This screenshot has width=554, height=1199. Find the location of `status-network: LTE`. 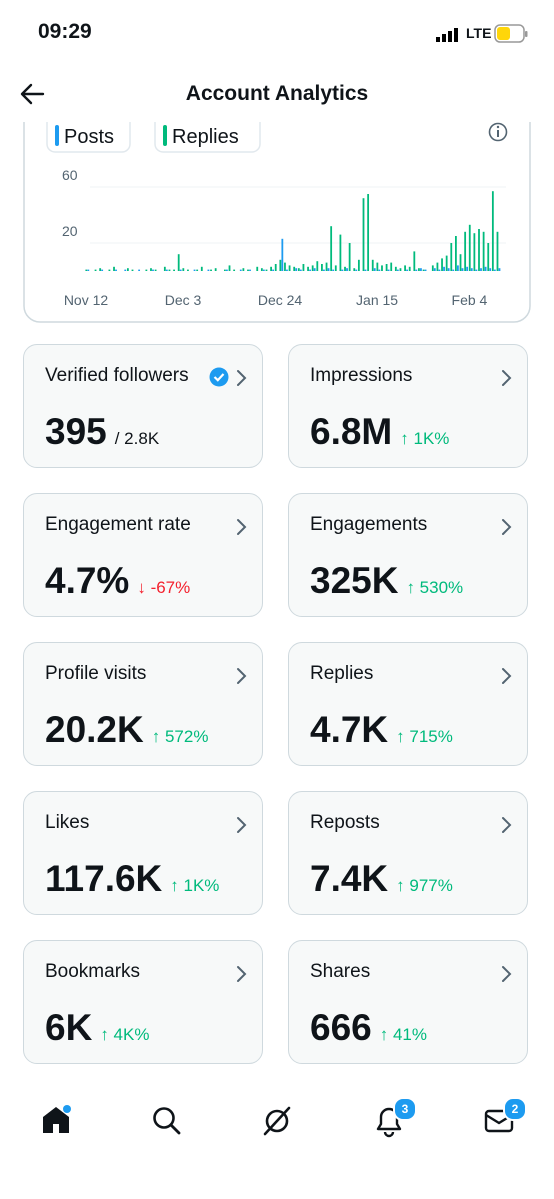

status-network: LTE is located at coordinates (479, 33).